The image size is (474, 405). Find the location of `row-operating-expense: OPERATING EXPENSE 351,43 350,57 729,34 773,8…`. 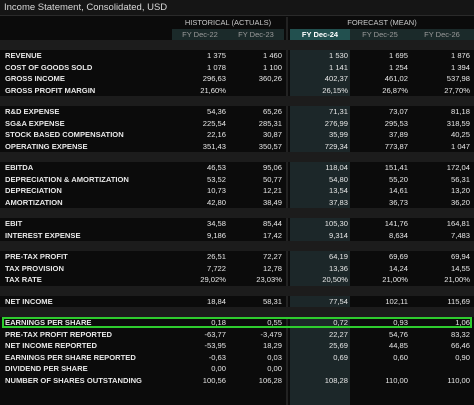

row-operating-expense: OPERATING EXPENSE 351,43 350,57 729,34 773,8… is located at coordinates (237, 147).